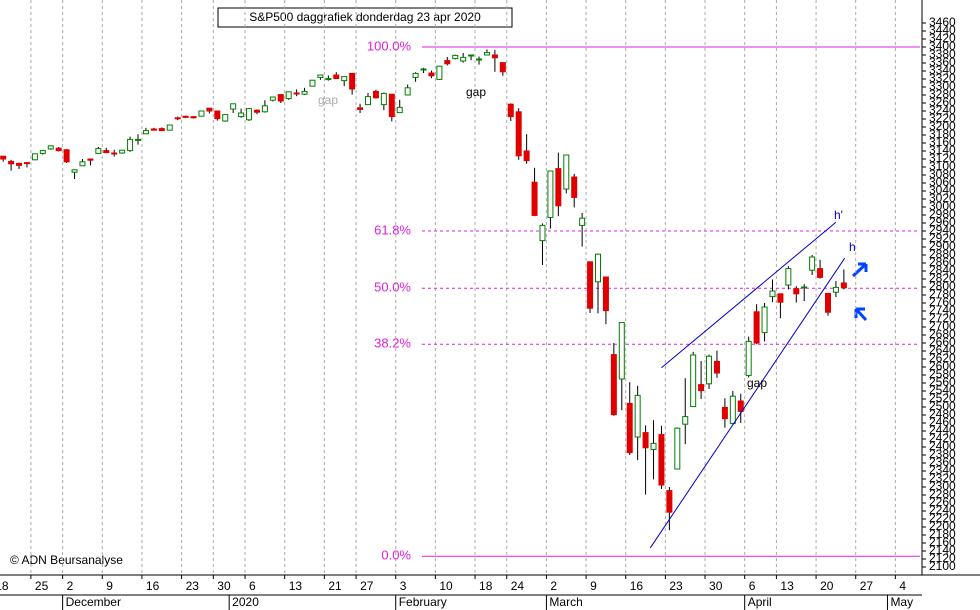 This screenshot has width=980, height=610. What do you see at coordinates (942, 446) in the screenshot?
I see `y-tick-label: 2400` at bounding box center [942, 446].